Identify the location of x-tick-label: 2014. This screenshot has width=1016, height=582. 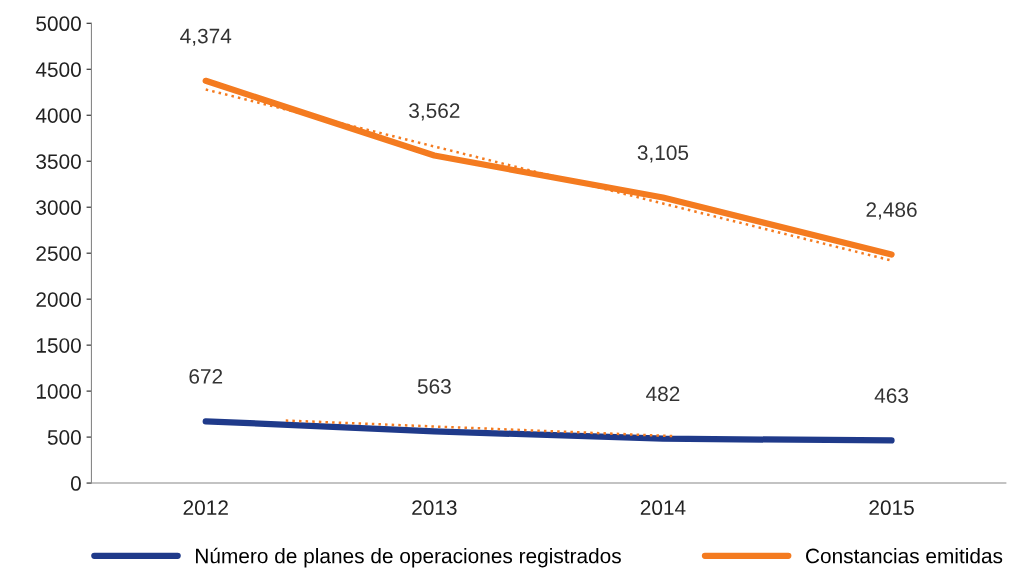
(663, 508).